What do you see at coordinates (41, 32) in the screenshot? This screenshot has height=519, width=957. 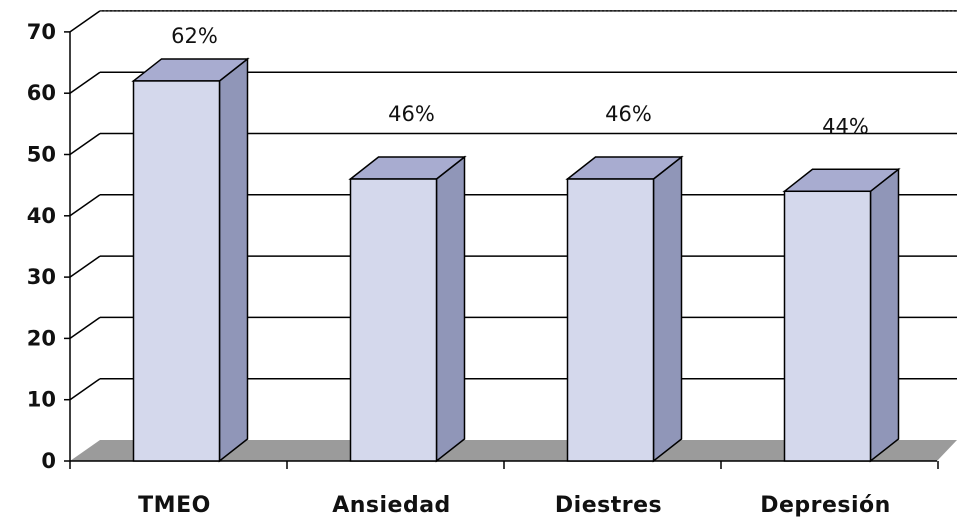 I see `y-tick-label: 70` at bounding box center [41, 32].